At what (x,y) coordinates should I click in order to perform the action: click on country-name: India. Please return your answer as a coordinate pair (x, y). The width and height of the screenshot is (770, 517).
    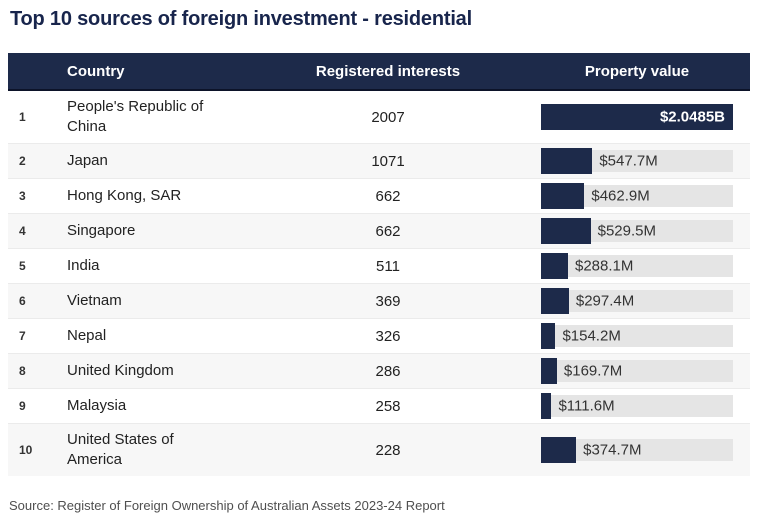
    Looking at the image, I should click on (83, 265).